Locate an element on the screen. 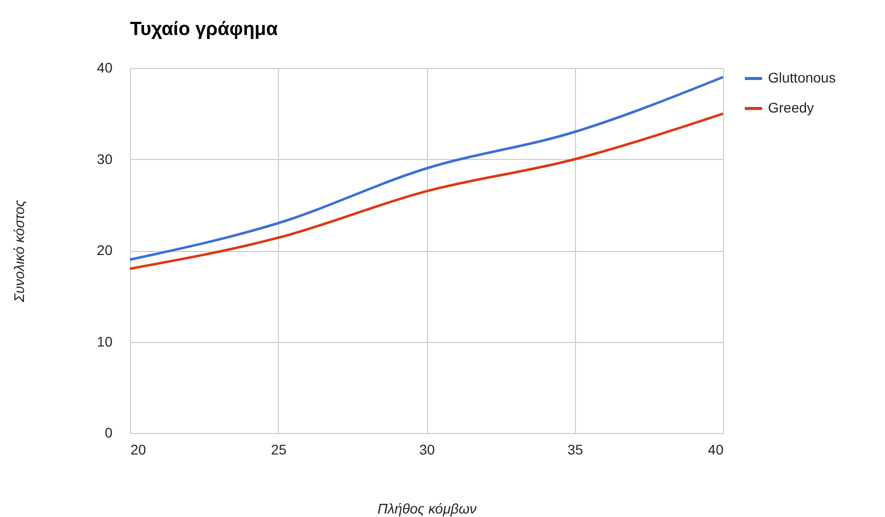 This screenshot has width=885, height=517. legend-label: Greedy is located at coordinates (791, 108).